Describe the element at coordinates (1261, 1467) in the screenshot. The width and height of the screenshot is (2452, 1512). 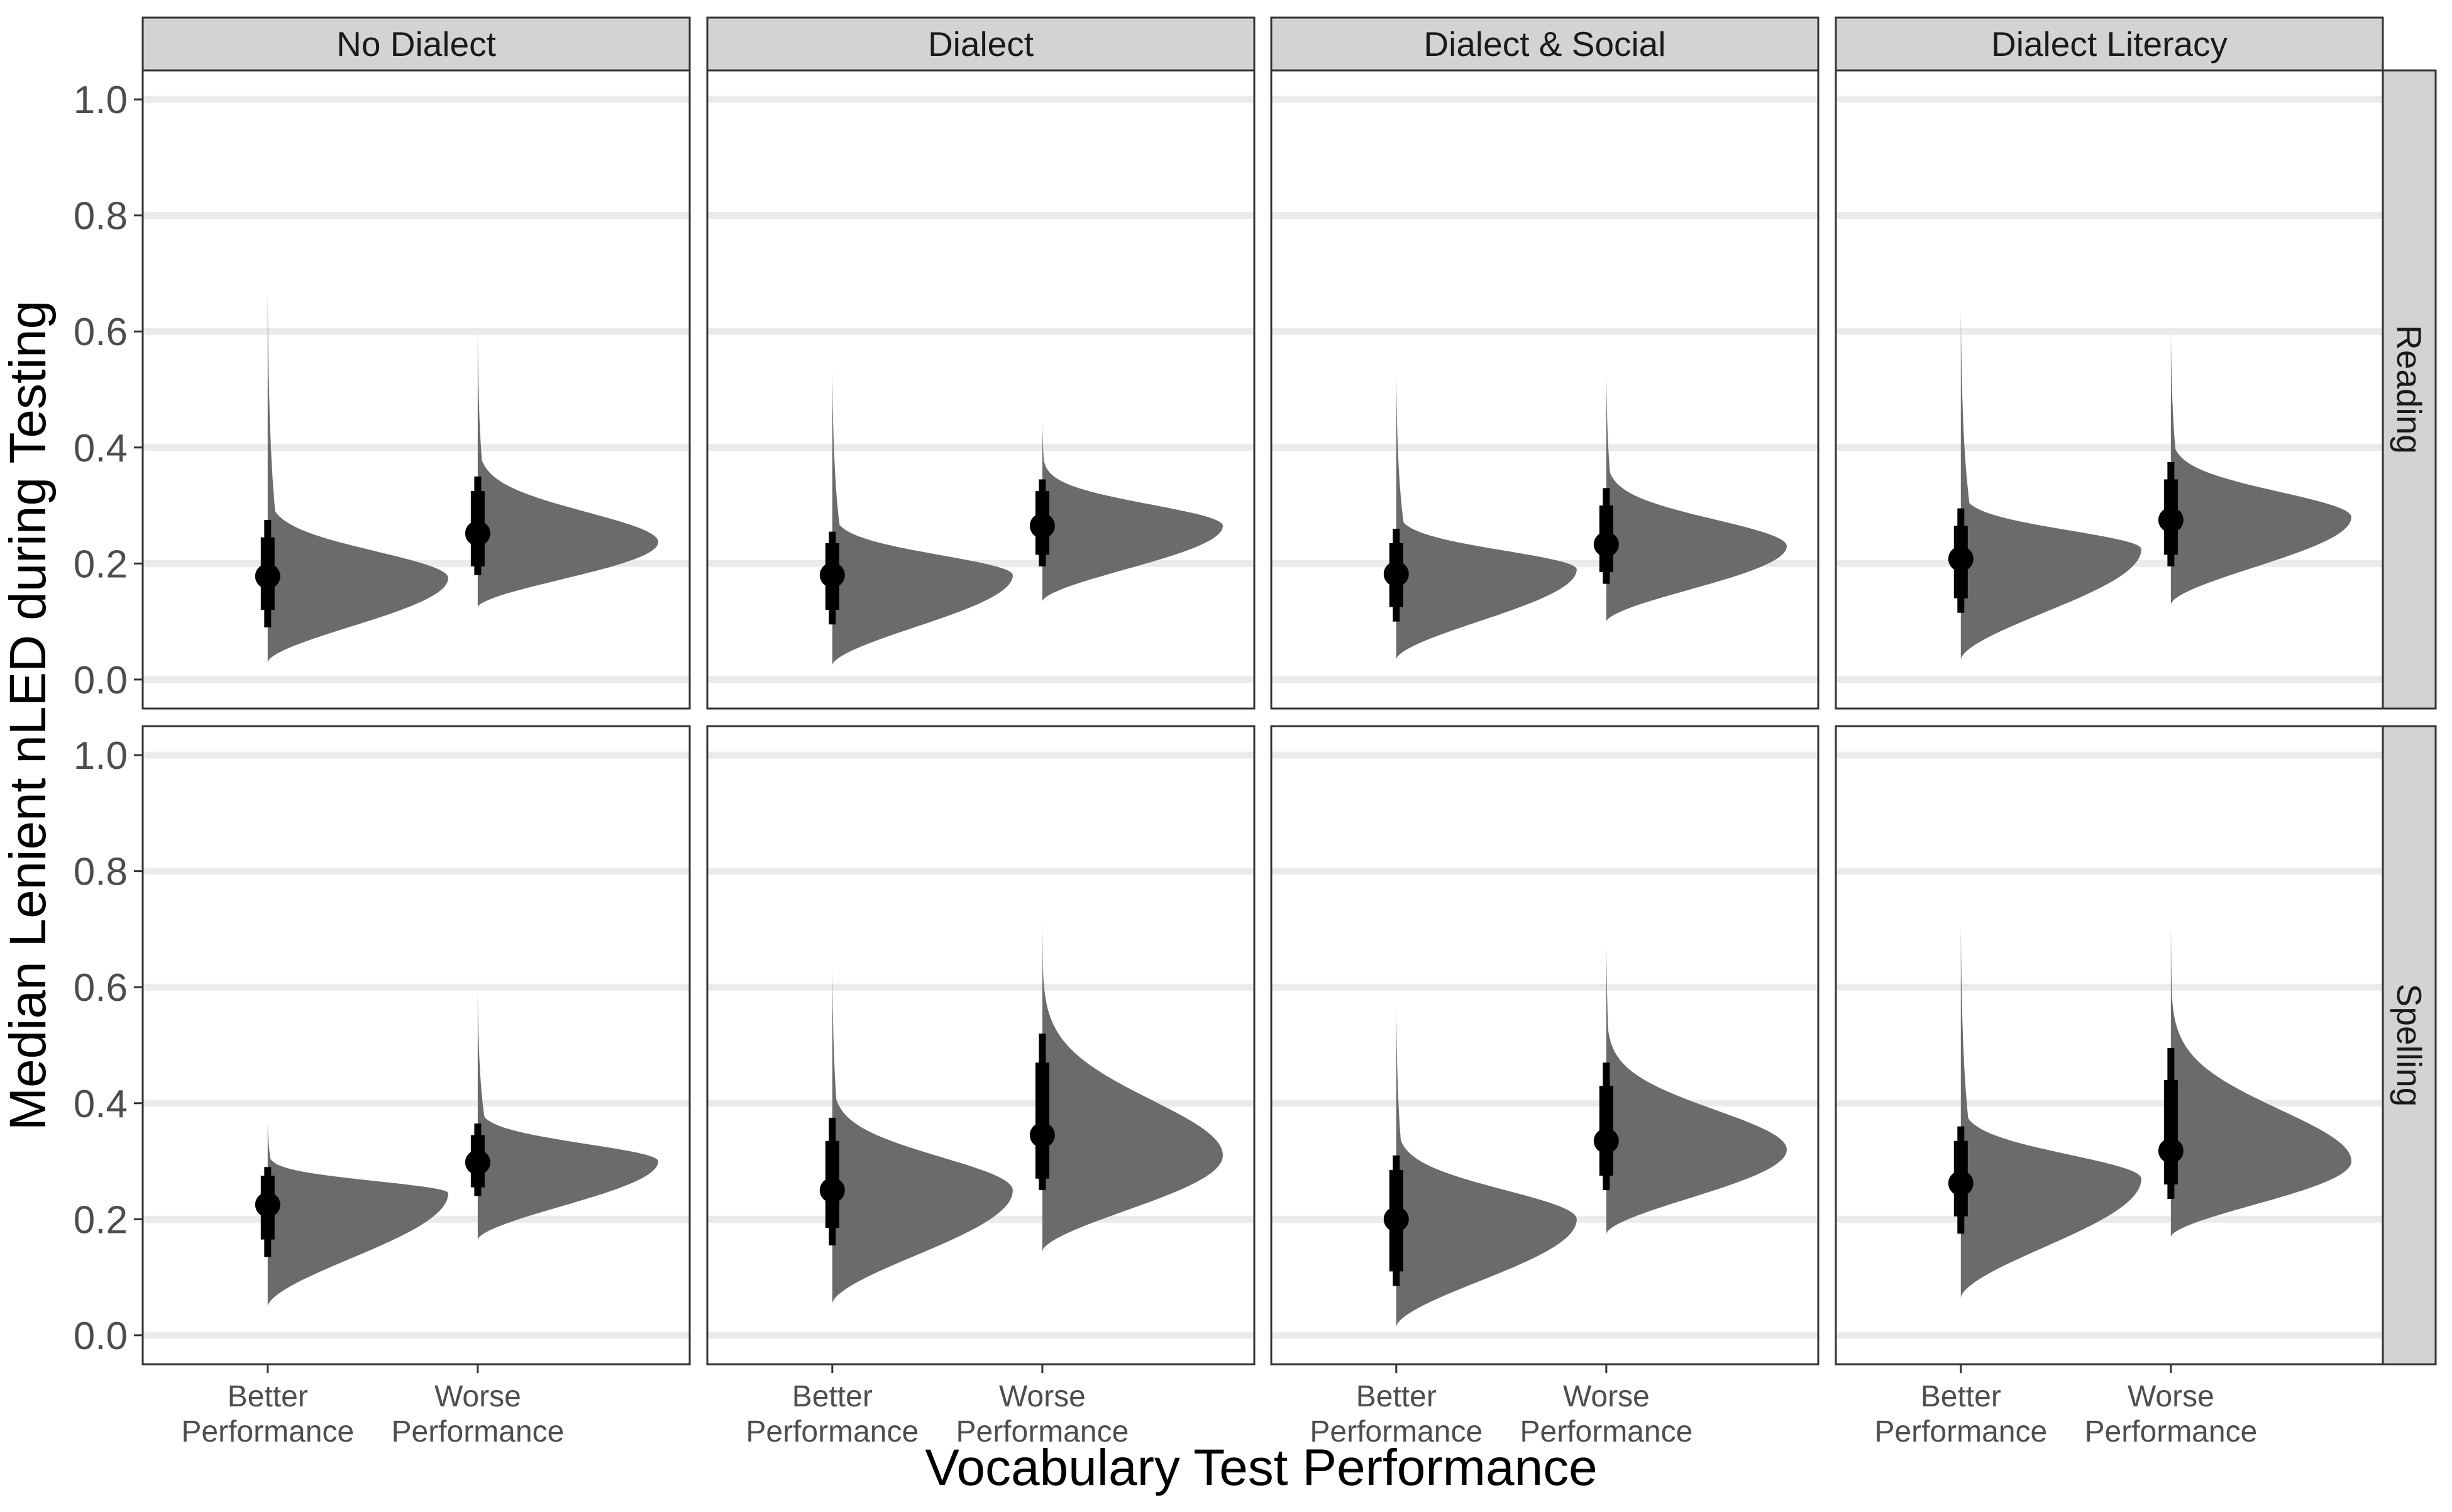
I see `x-axis-title: Vocabulary Test Performance` at that location.